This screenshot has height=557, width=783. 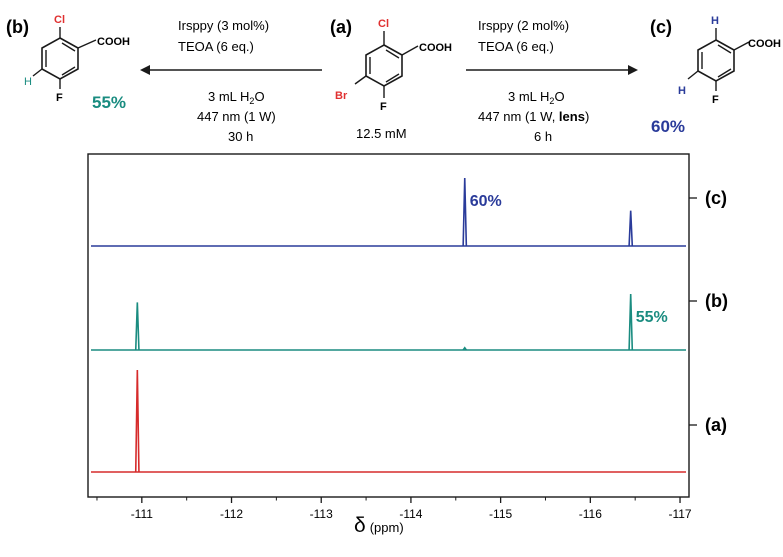 I want to click on compound-c: (c) H COOH H F 60%, so click(x=715, y=75).